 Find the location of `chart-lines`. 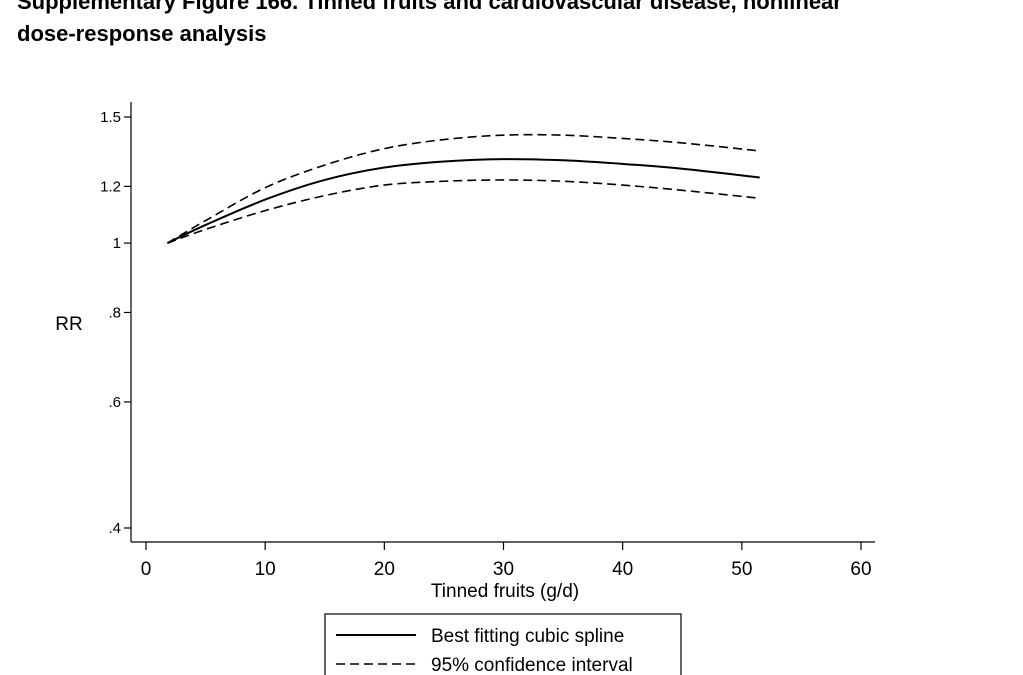

chart-lines is located at coordinates (463, 188).